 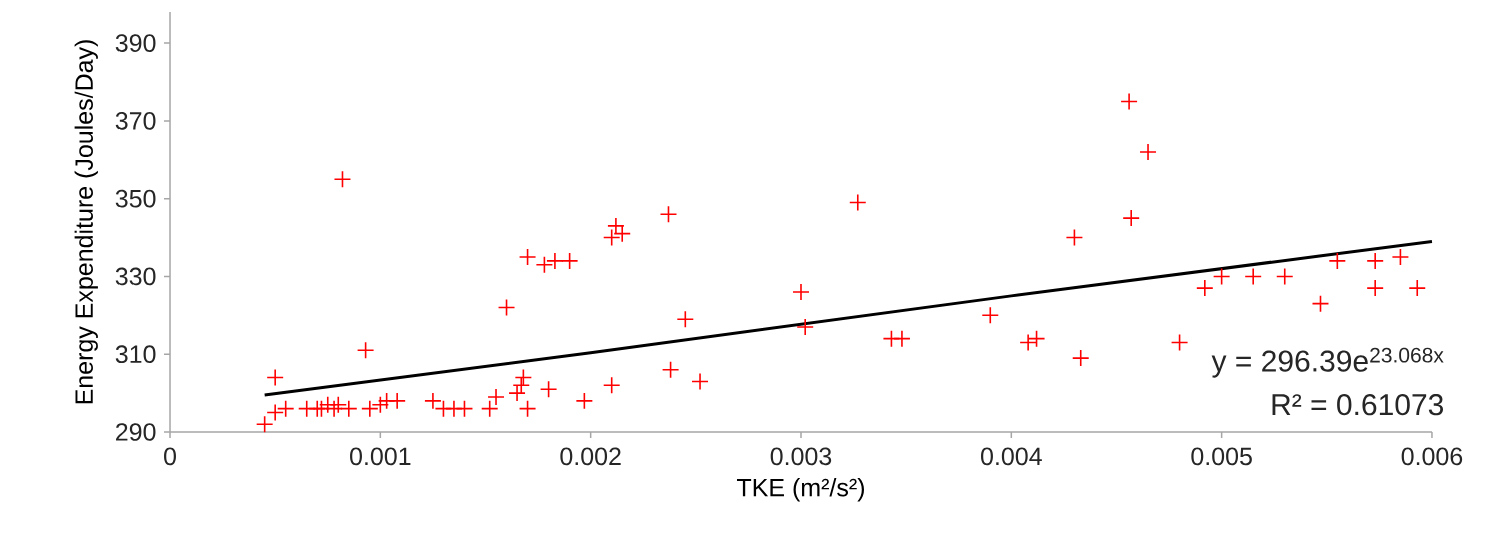 I want to click on x-tick-label: 0.004, so click(x=1011, y=456).